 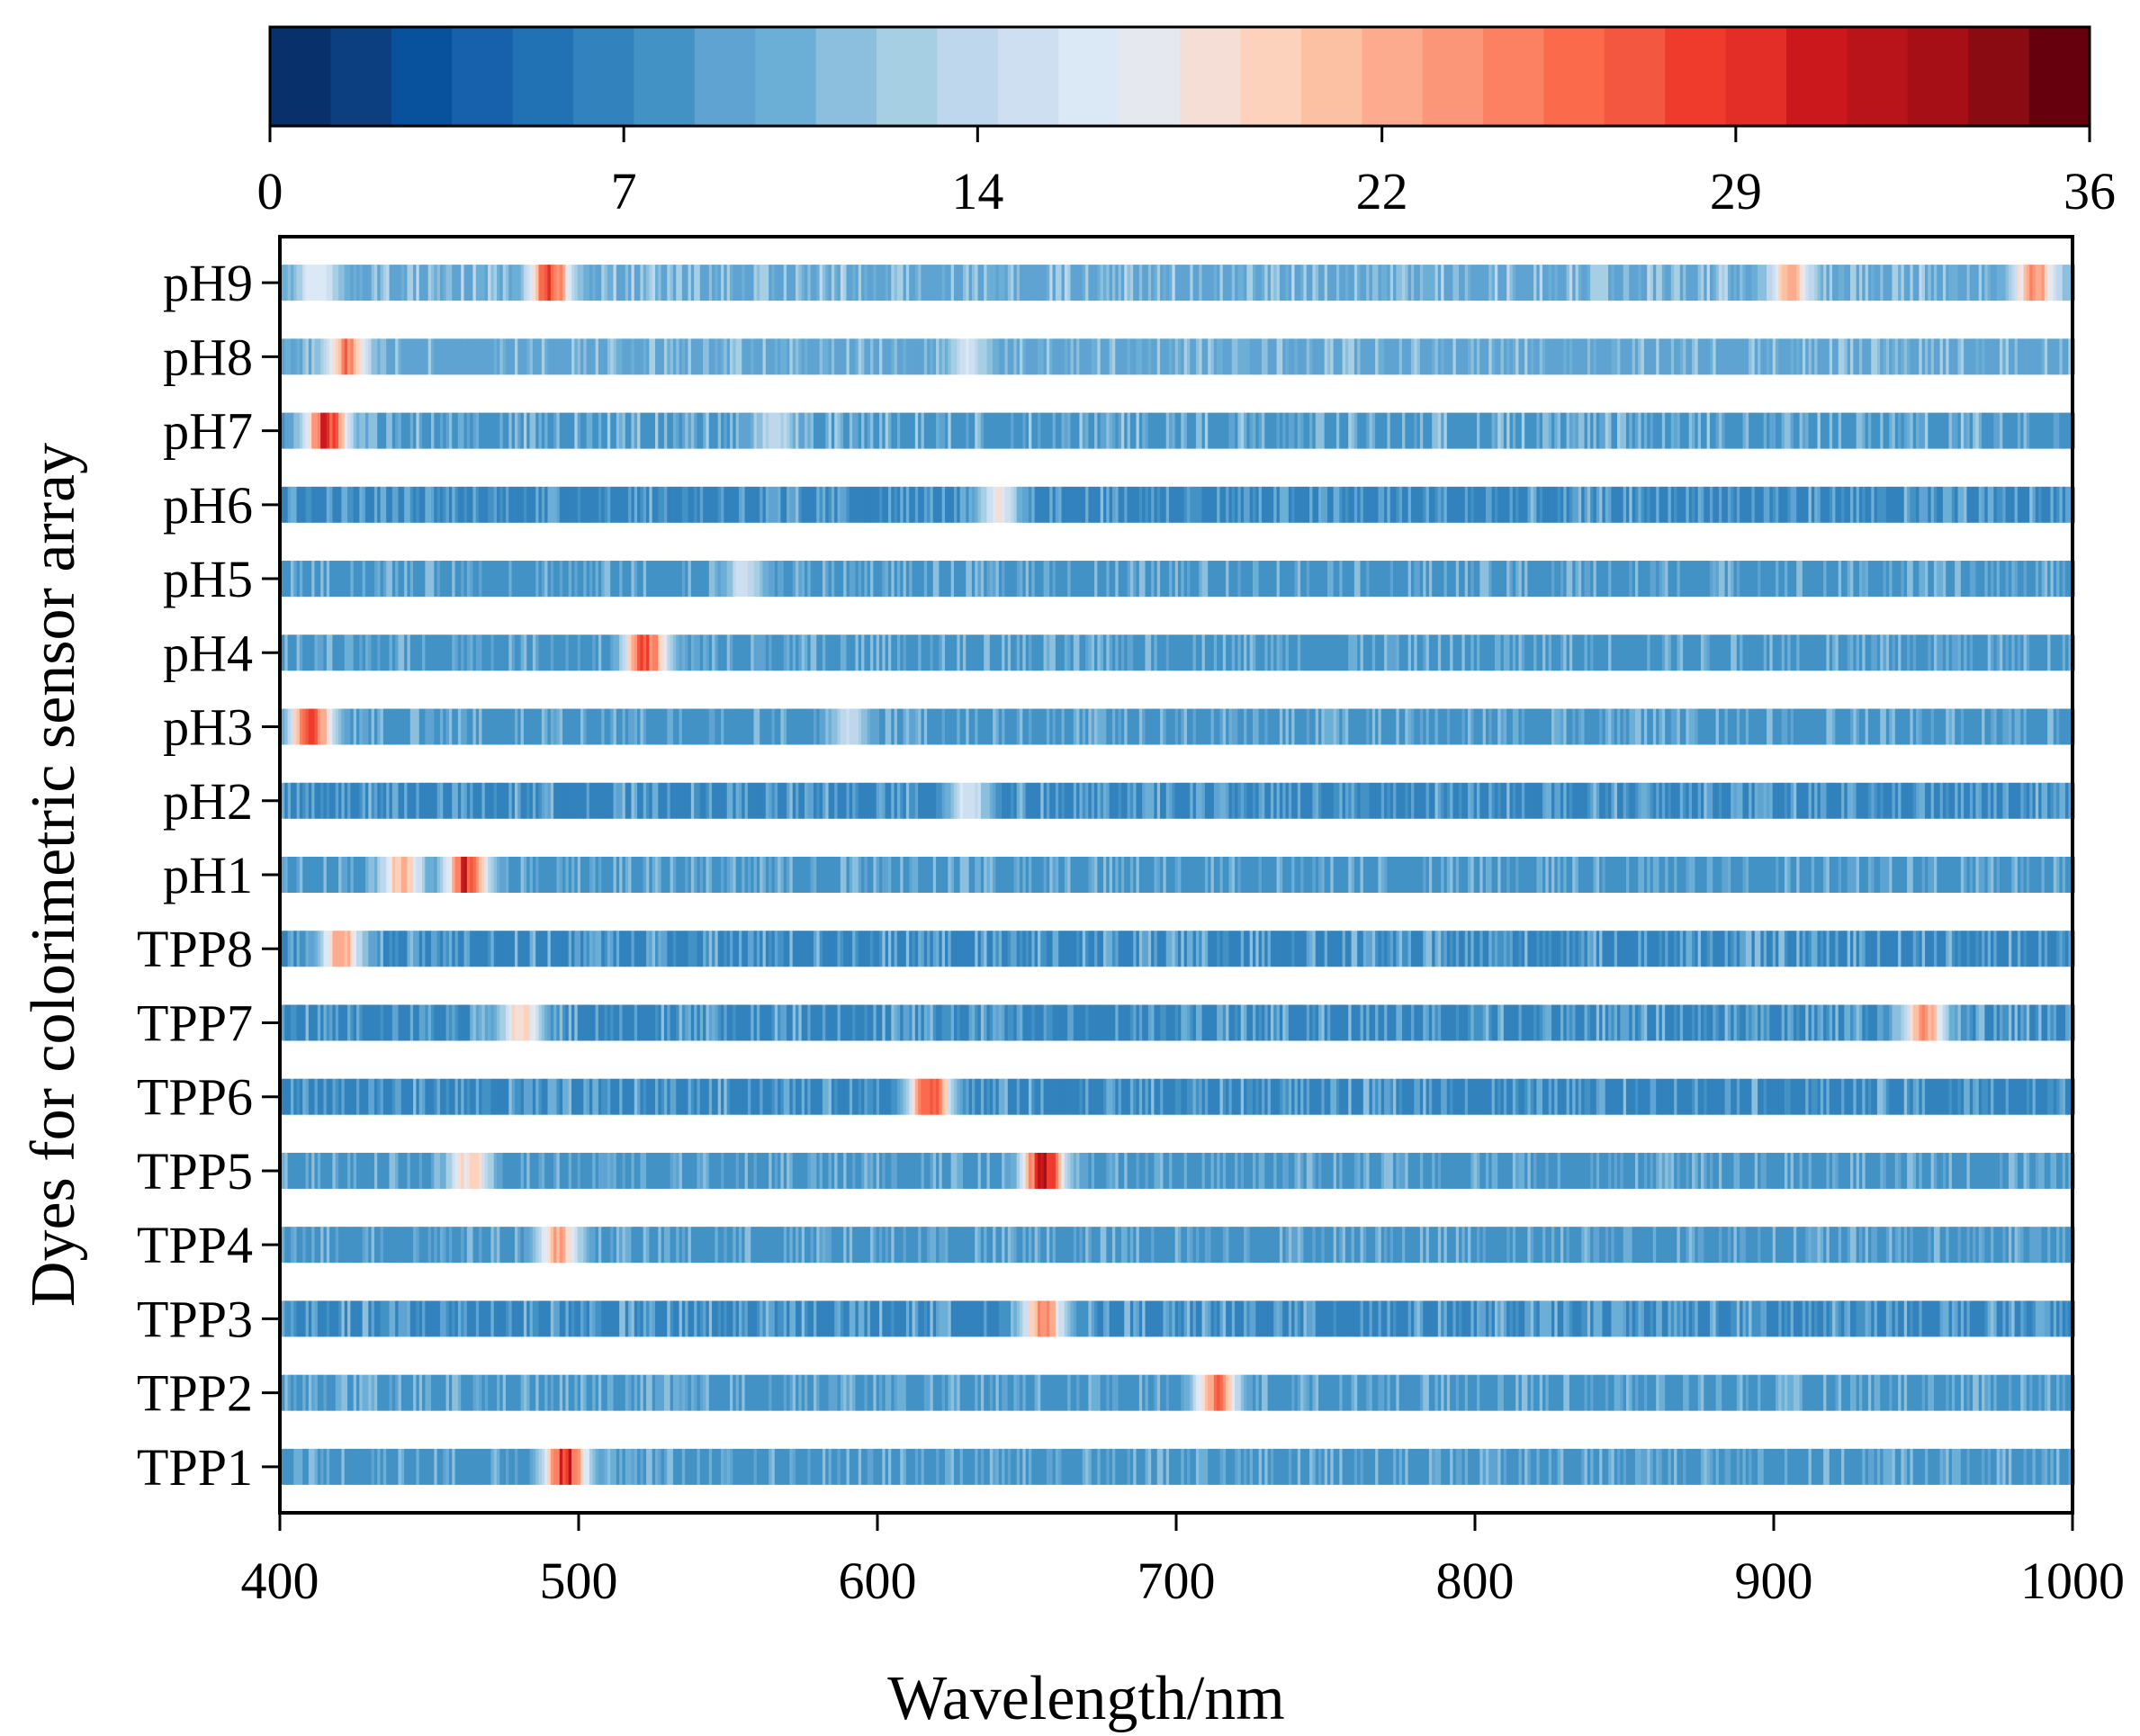 I want to click on colorbar-swatch, so click(x=1999, y=76).